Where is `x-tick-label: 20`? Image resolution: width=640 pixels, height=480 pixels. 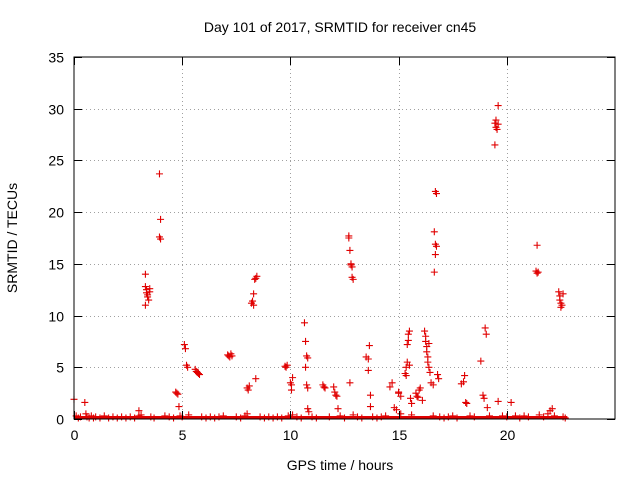
x-tick-label: 20 is located at coordinates (508, 435).